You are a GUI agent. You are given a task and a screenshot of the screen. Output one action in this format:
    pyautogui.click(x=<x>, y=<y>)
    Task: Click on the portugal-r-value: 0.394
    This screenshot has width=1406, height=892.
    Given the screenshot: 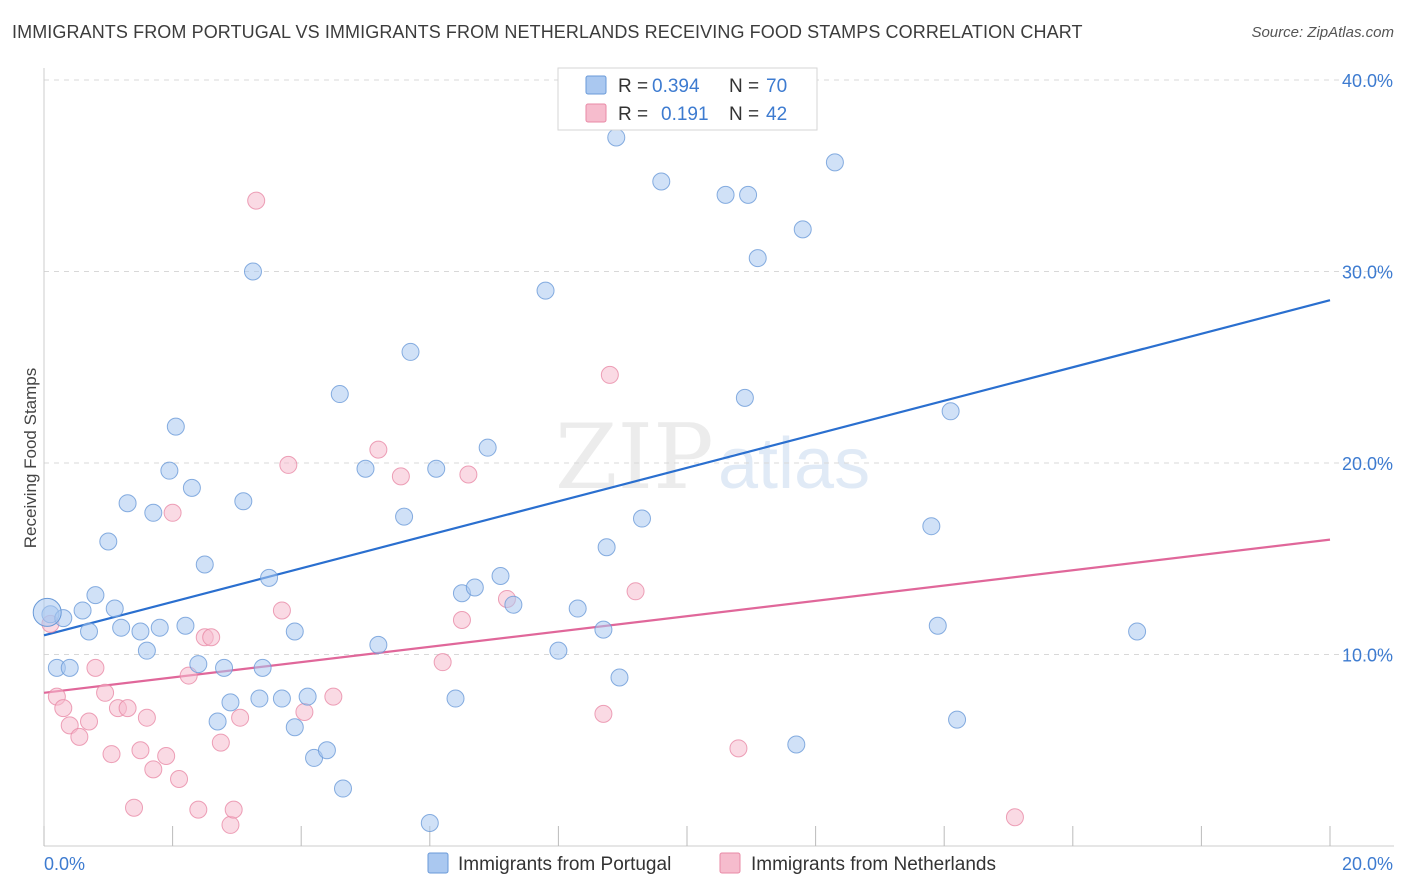 What is the action you would take?
    pyautogui.click(x=676, y=86)
    